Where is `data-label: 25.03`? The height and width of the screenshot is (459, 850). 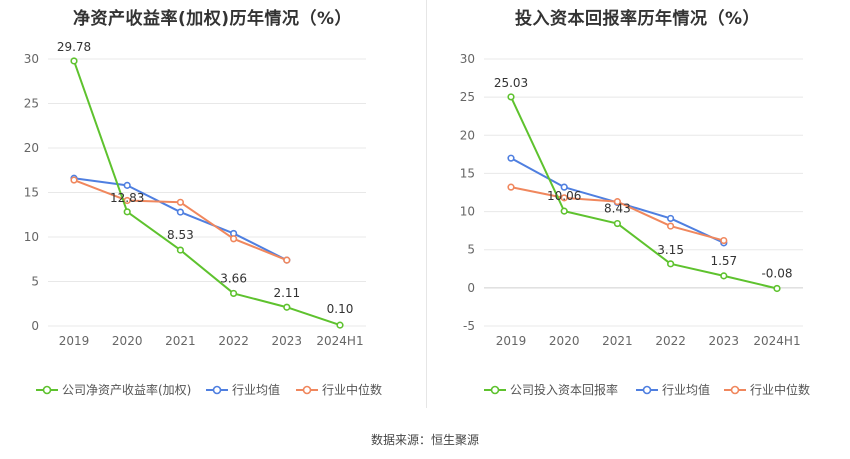 data-label: 25.03 is located at coordinates (511, 83).